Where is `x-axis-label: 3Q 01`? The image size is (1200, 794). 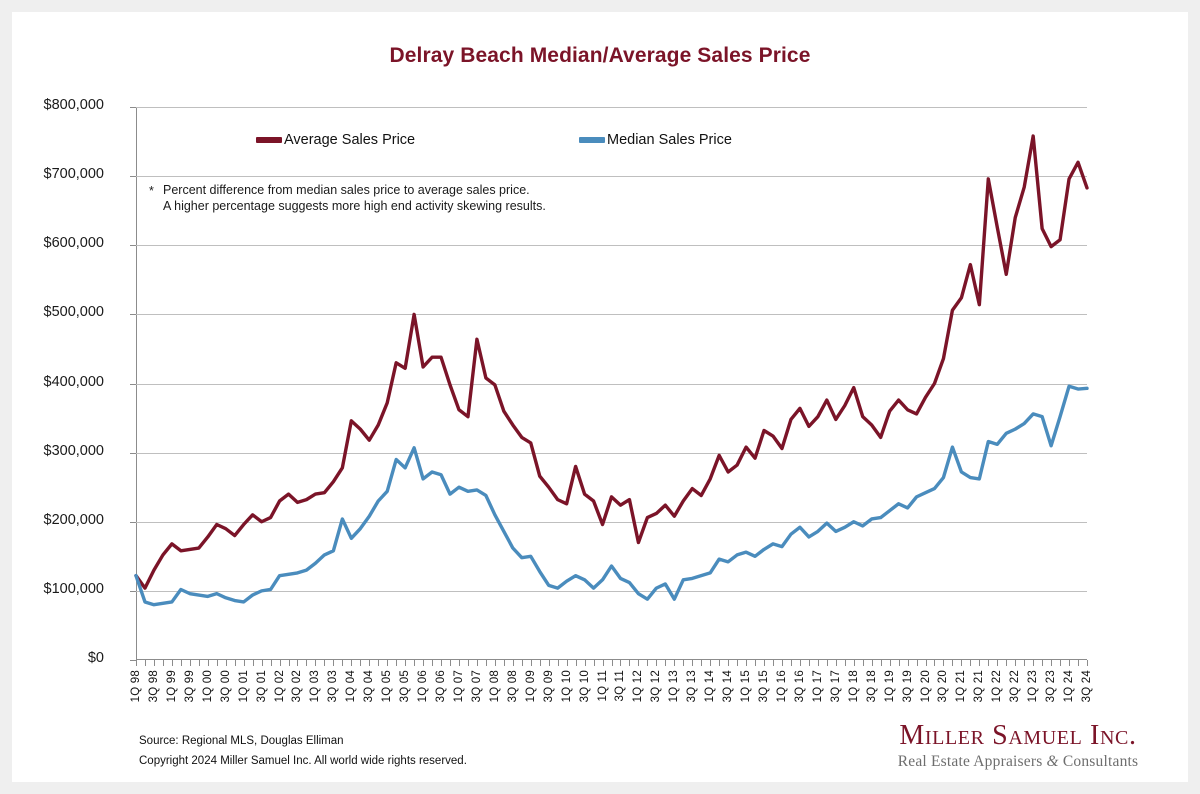
x-axis-label: 3Q 01 is located at coordinates (261, 686).